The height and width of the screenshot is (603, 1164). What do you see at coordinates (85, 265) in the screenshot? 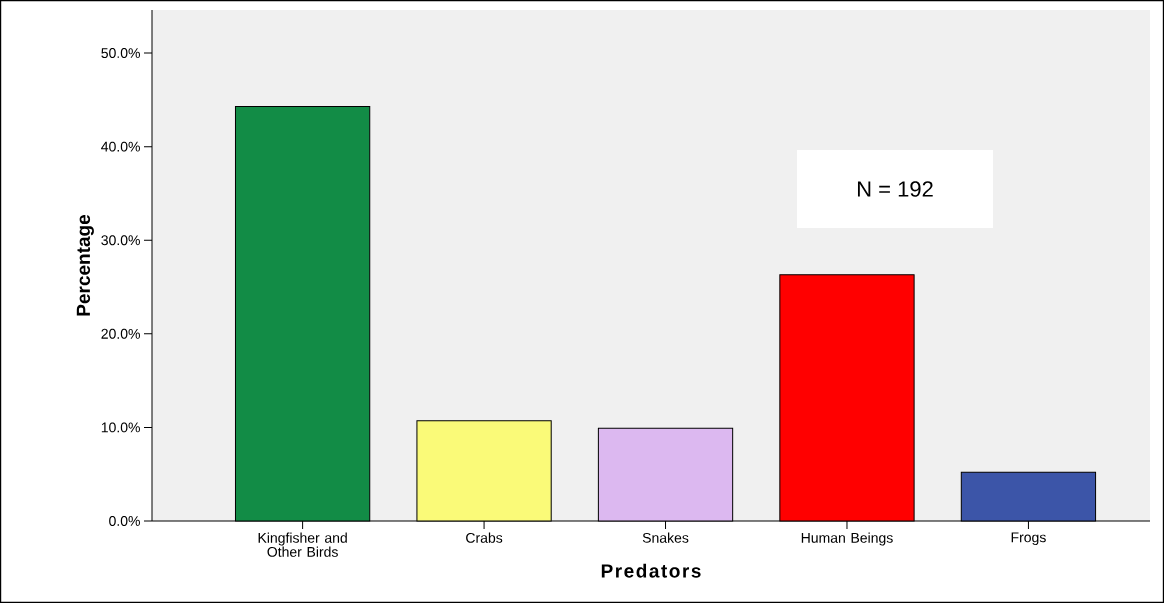
I see `y-axis-title: Percentage` at bounding box center [85, 265].